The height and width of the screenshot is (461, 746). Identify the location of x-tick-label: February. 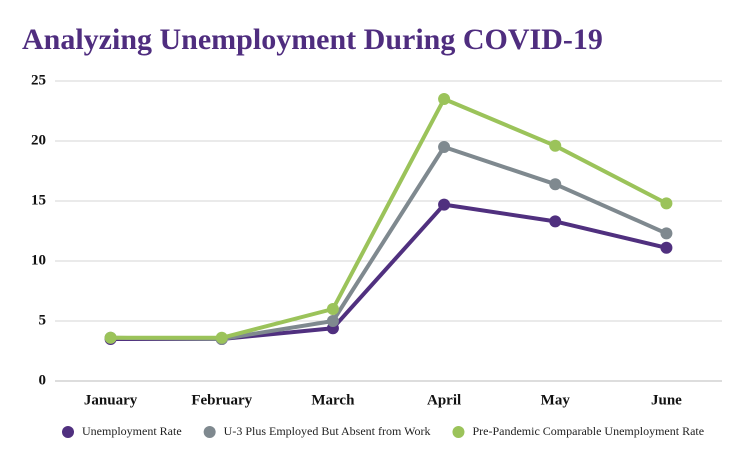
(221, 400).